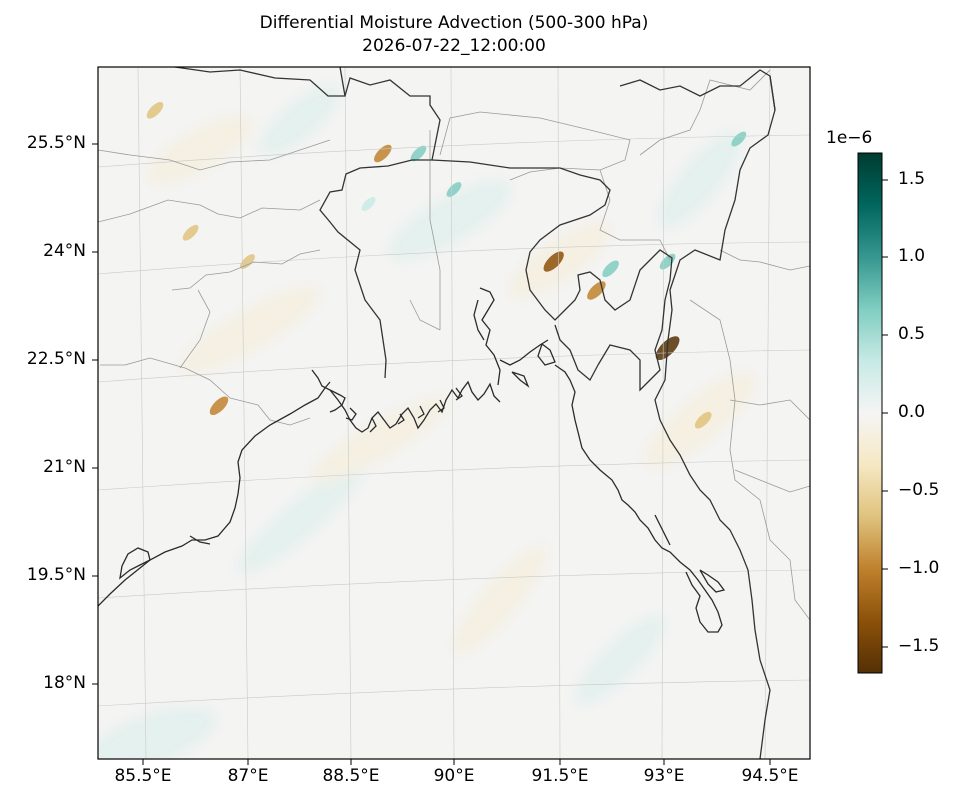  What do you see at coordinates (919, 568) in the screenshot?
I see `colorbar-tick-label: −1.0` at bounding box center [919, 568].